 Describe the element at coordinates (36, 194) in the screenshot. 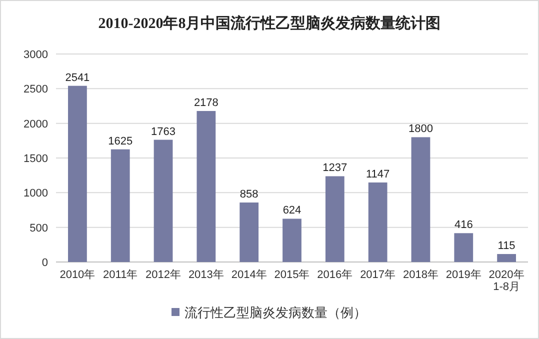

I see `y-tick-label: 1000` at that location.